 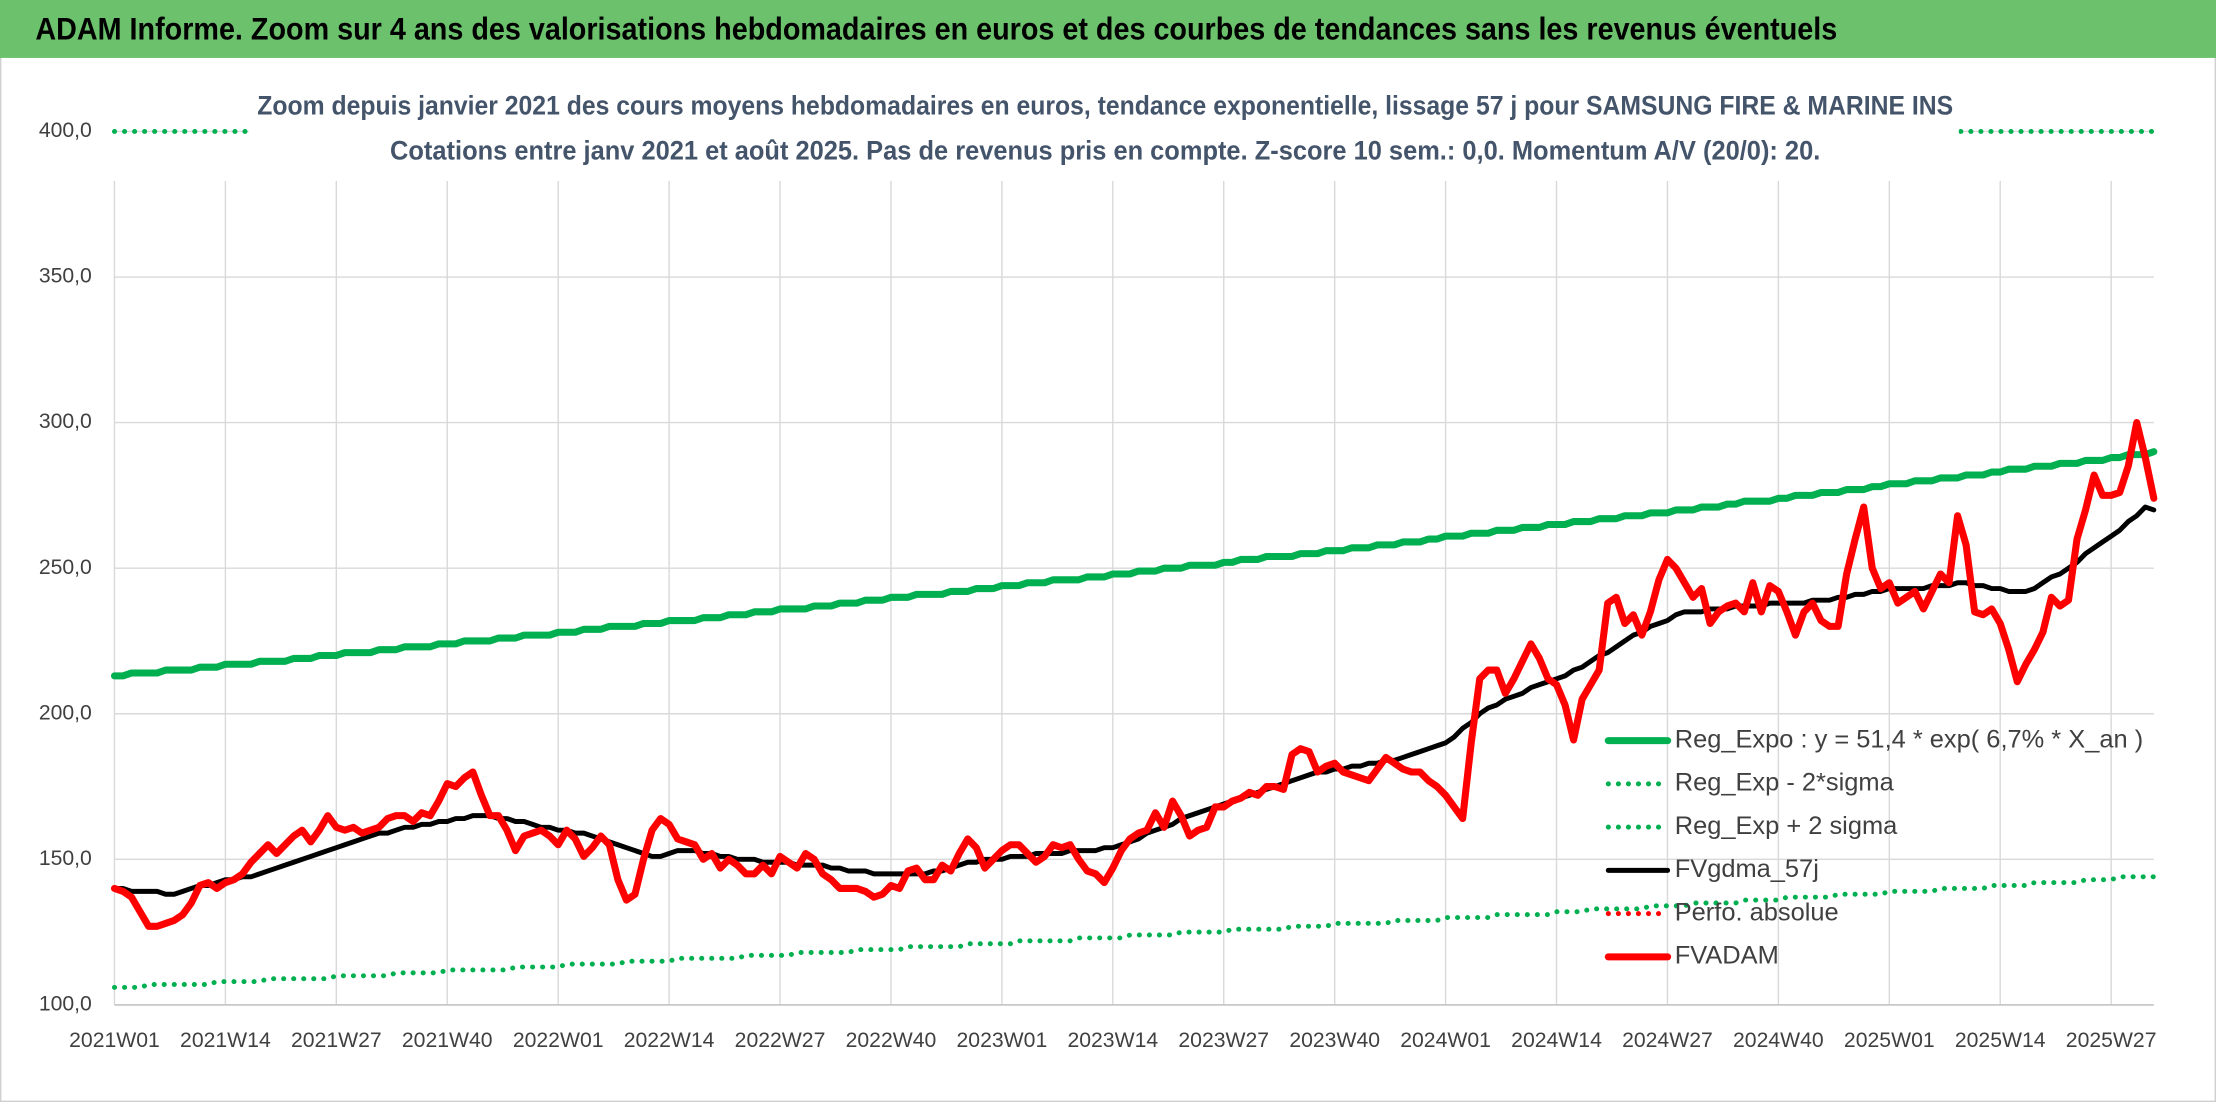 I want to click on title-banner, so click(x=1108, y=29).